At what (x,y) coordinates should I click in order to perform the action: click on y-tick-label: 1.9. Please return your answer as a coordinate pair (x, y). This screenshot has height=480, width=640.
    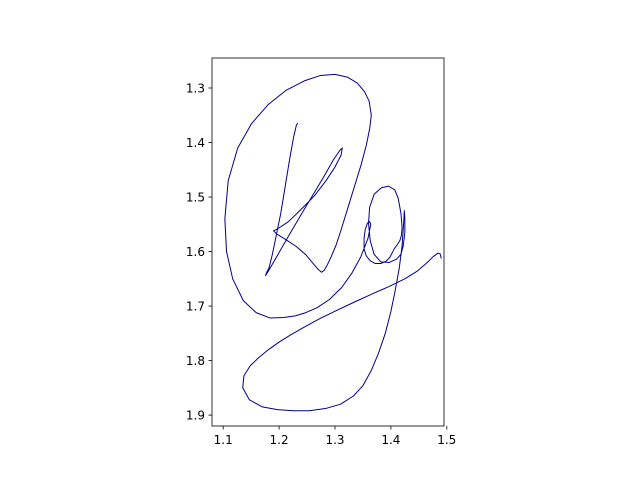
    Looking at the image, I should click on (195, 416).